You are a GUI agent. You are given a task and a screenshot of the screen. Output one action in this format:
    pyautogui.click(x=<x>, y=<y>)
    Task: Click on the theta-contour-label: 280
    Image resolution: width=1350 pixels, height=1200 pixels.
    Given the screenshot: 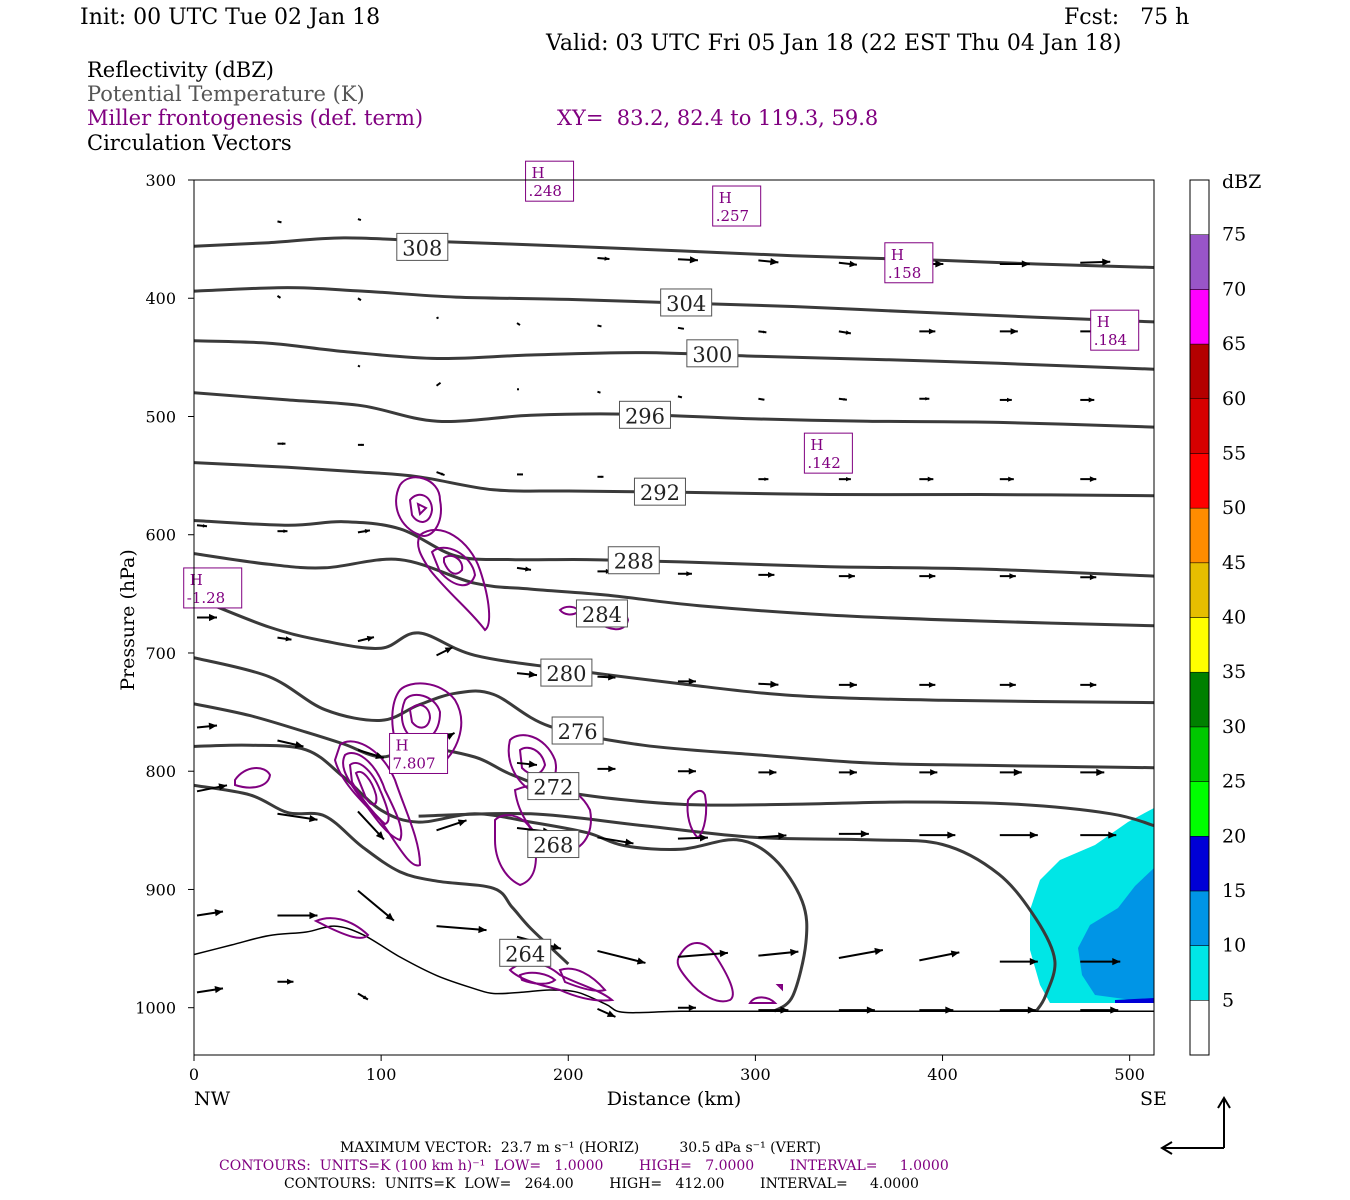 What is the action you would take?
    pyautogui.click(x=566, y=674)
    